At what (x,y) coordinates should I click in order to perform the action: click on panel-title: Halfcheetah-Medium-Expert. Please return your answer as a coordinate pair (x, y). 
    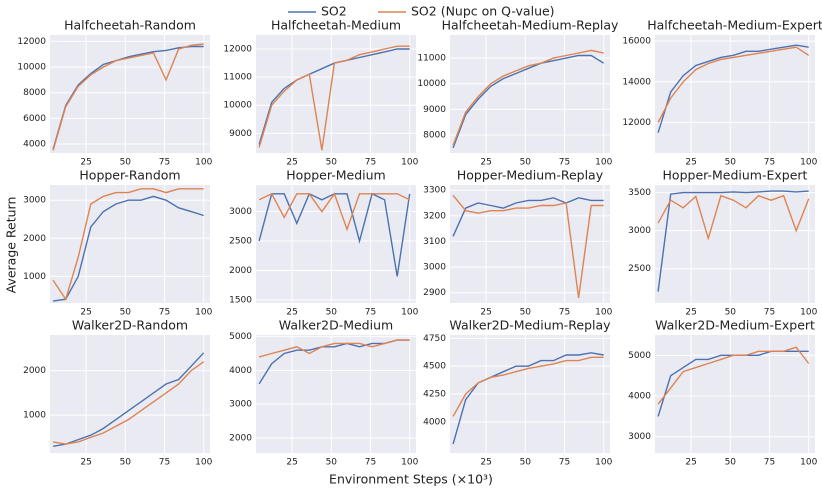
    Looking at the image, I should click on (734, 25).